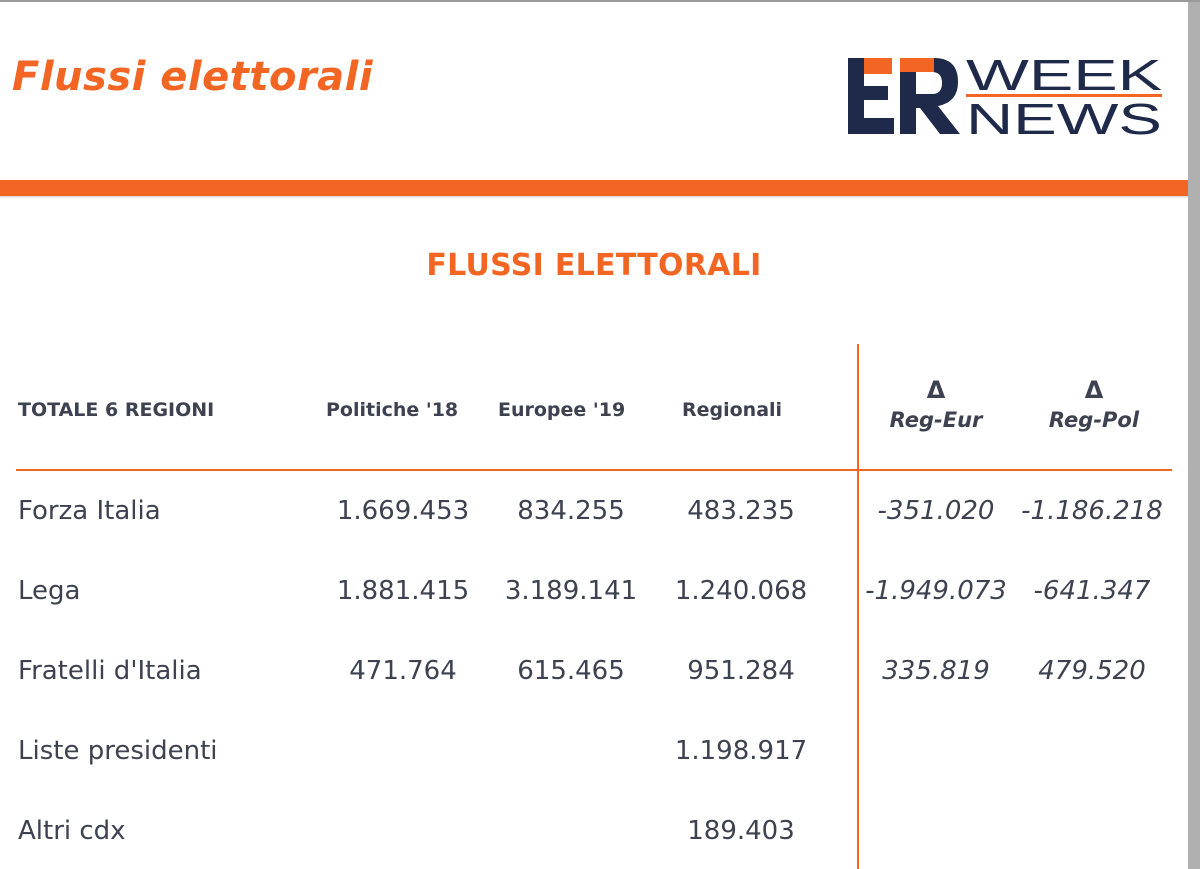 This screenshot has height=869, width=1200. Describe the element at coordinates (110, 671) in the screenshot. I see `row-label: Fratelli d'Italia` at that location.